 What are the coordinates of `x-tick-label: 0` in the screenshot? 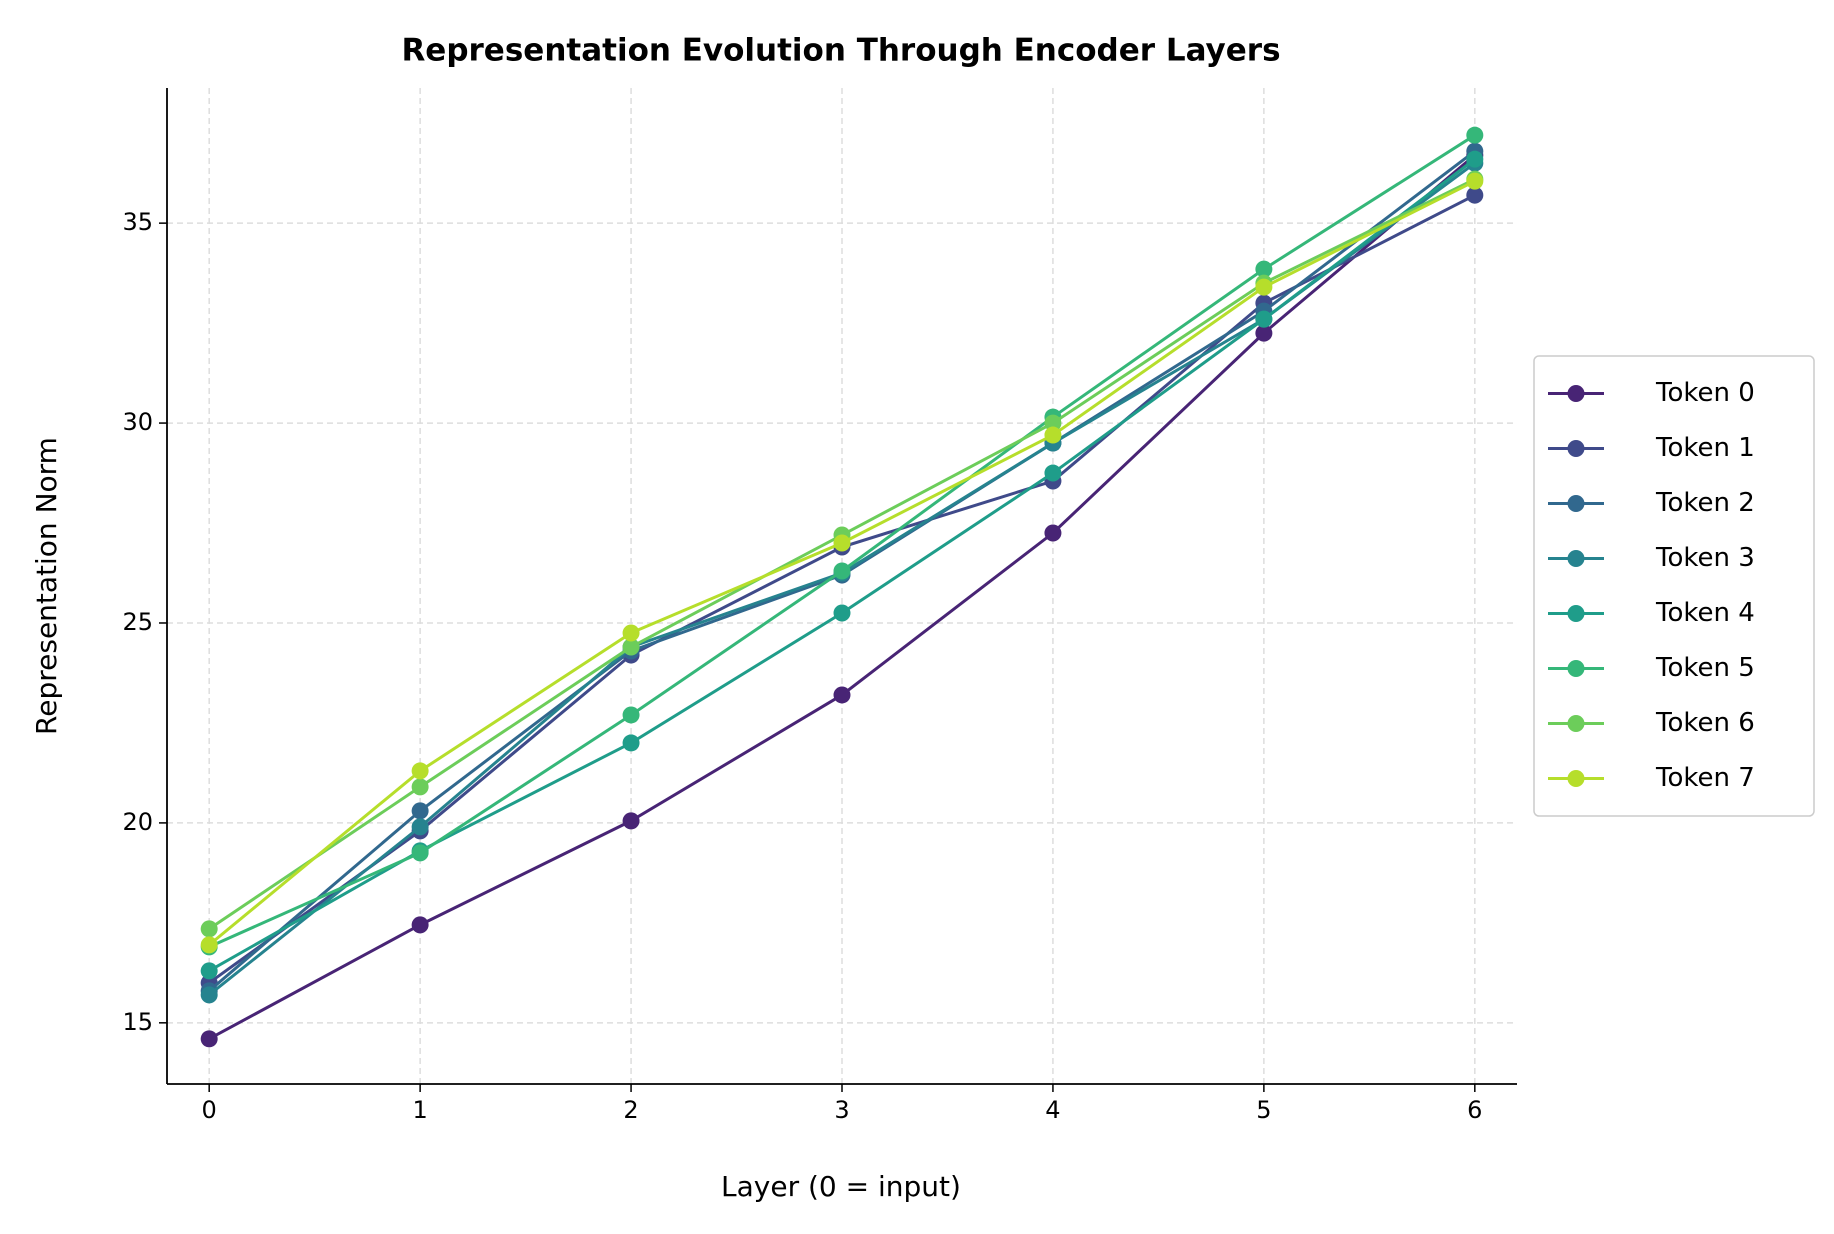 It's located at (209, 1110).